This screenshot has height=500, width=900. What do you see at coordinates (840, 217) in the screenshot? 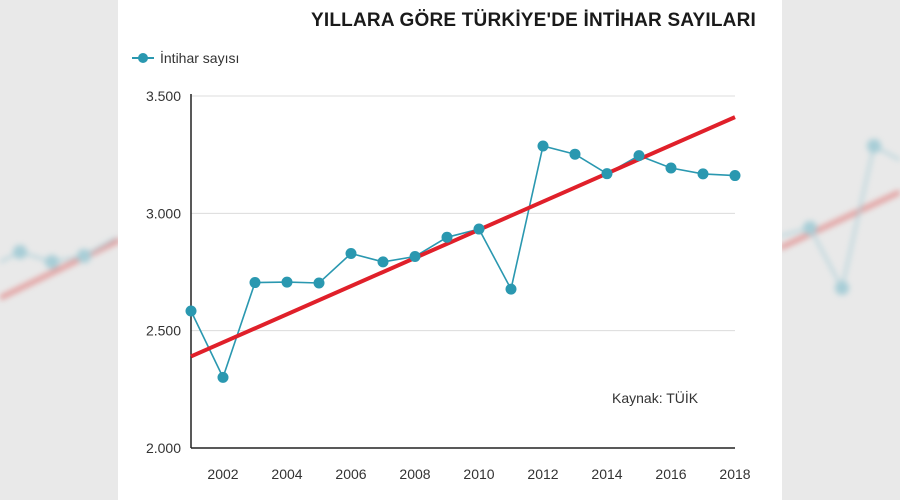
I see `blurred-chart-copy-right` at bounding box center [840, 217].